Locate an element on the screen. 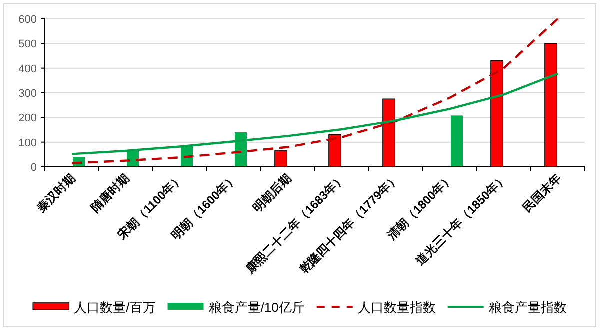 The height and width of the screenshot is (331, 600). y-tick-label: 0 is located at coordinates (33, 168).